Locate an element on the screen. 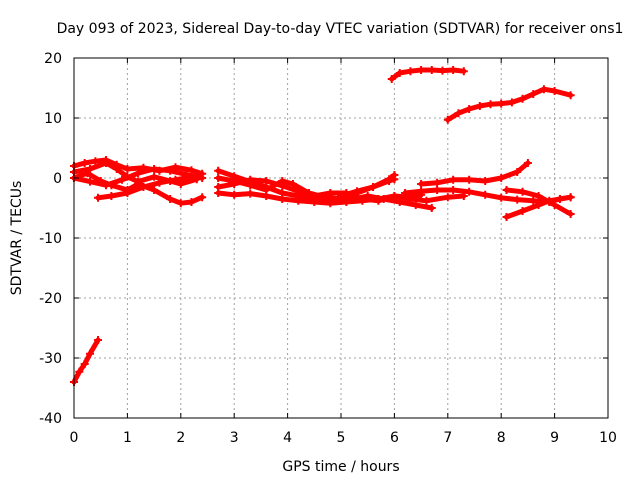 This screenshot has height=480, width=640. y-tick-label: -40 is located at coordinates (50, 419).